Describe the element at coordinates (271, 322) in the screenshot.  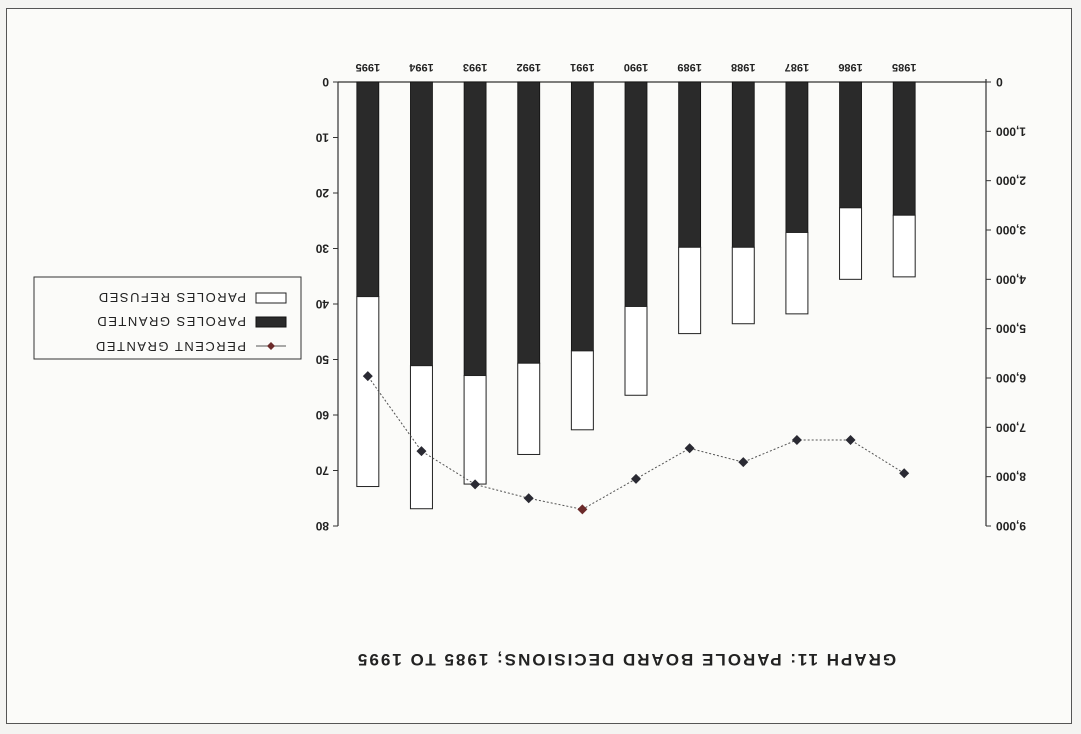
I see `legend-granted-swatch` at that location.